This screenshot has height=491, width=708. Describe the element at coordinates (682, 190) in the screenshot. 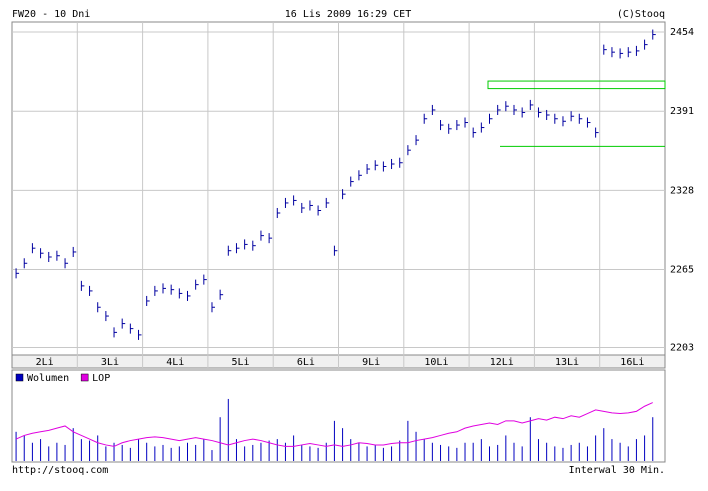

I see `y-tick-label: 2328` at that location.